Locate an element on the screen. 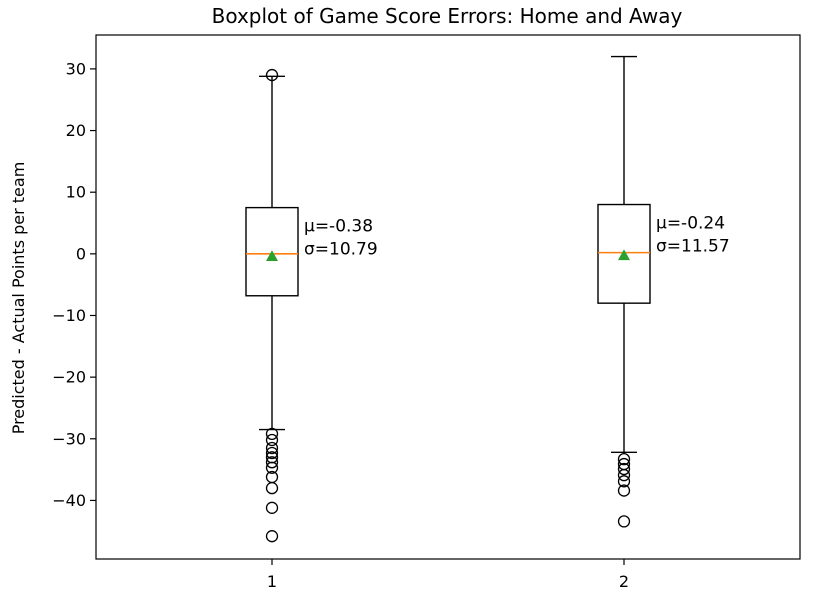  y-tick-label: −20 is located at coordinates (69, 377).